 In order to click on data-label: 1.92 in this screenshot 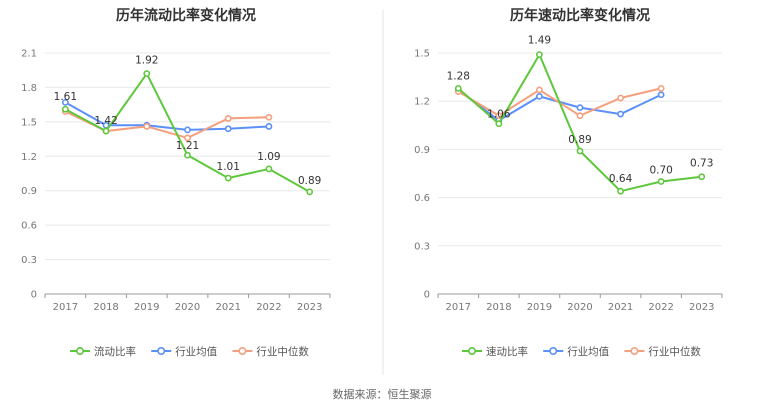, I will do `click(146, 61)`.